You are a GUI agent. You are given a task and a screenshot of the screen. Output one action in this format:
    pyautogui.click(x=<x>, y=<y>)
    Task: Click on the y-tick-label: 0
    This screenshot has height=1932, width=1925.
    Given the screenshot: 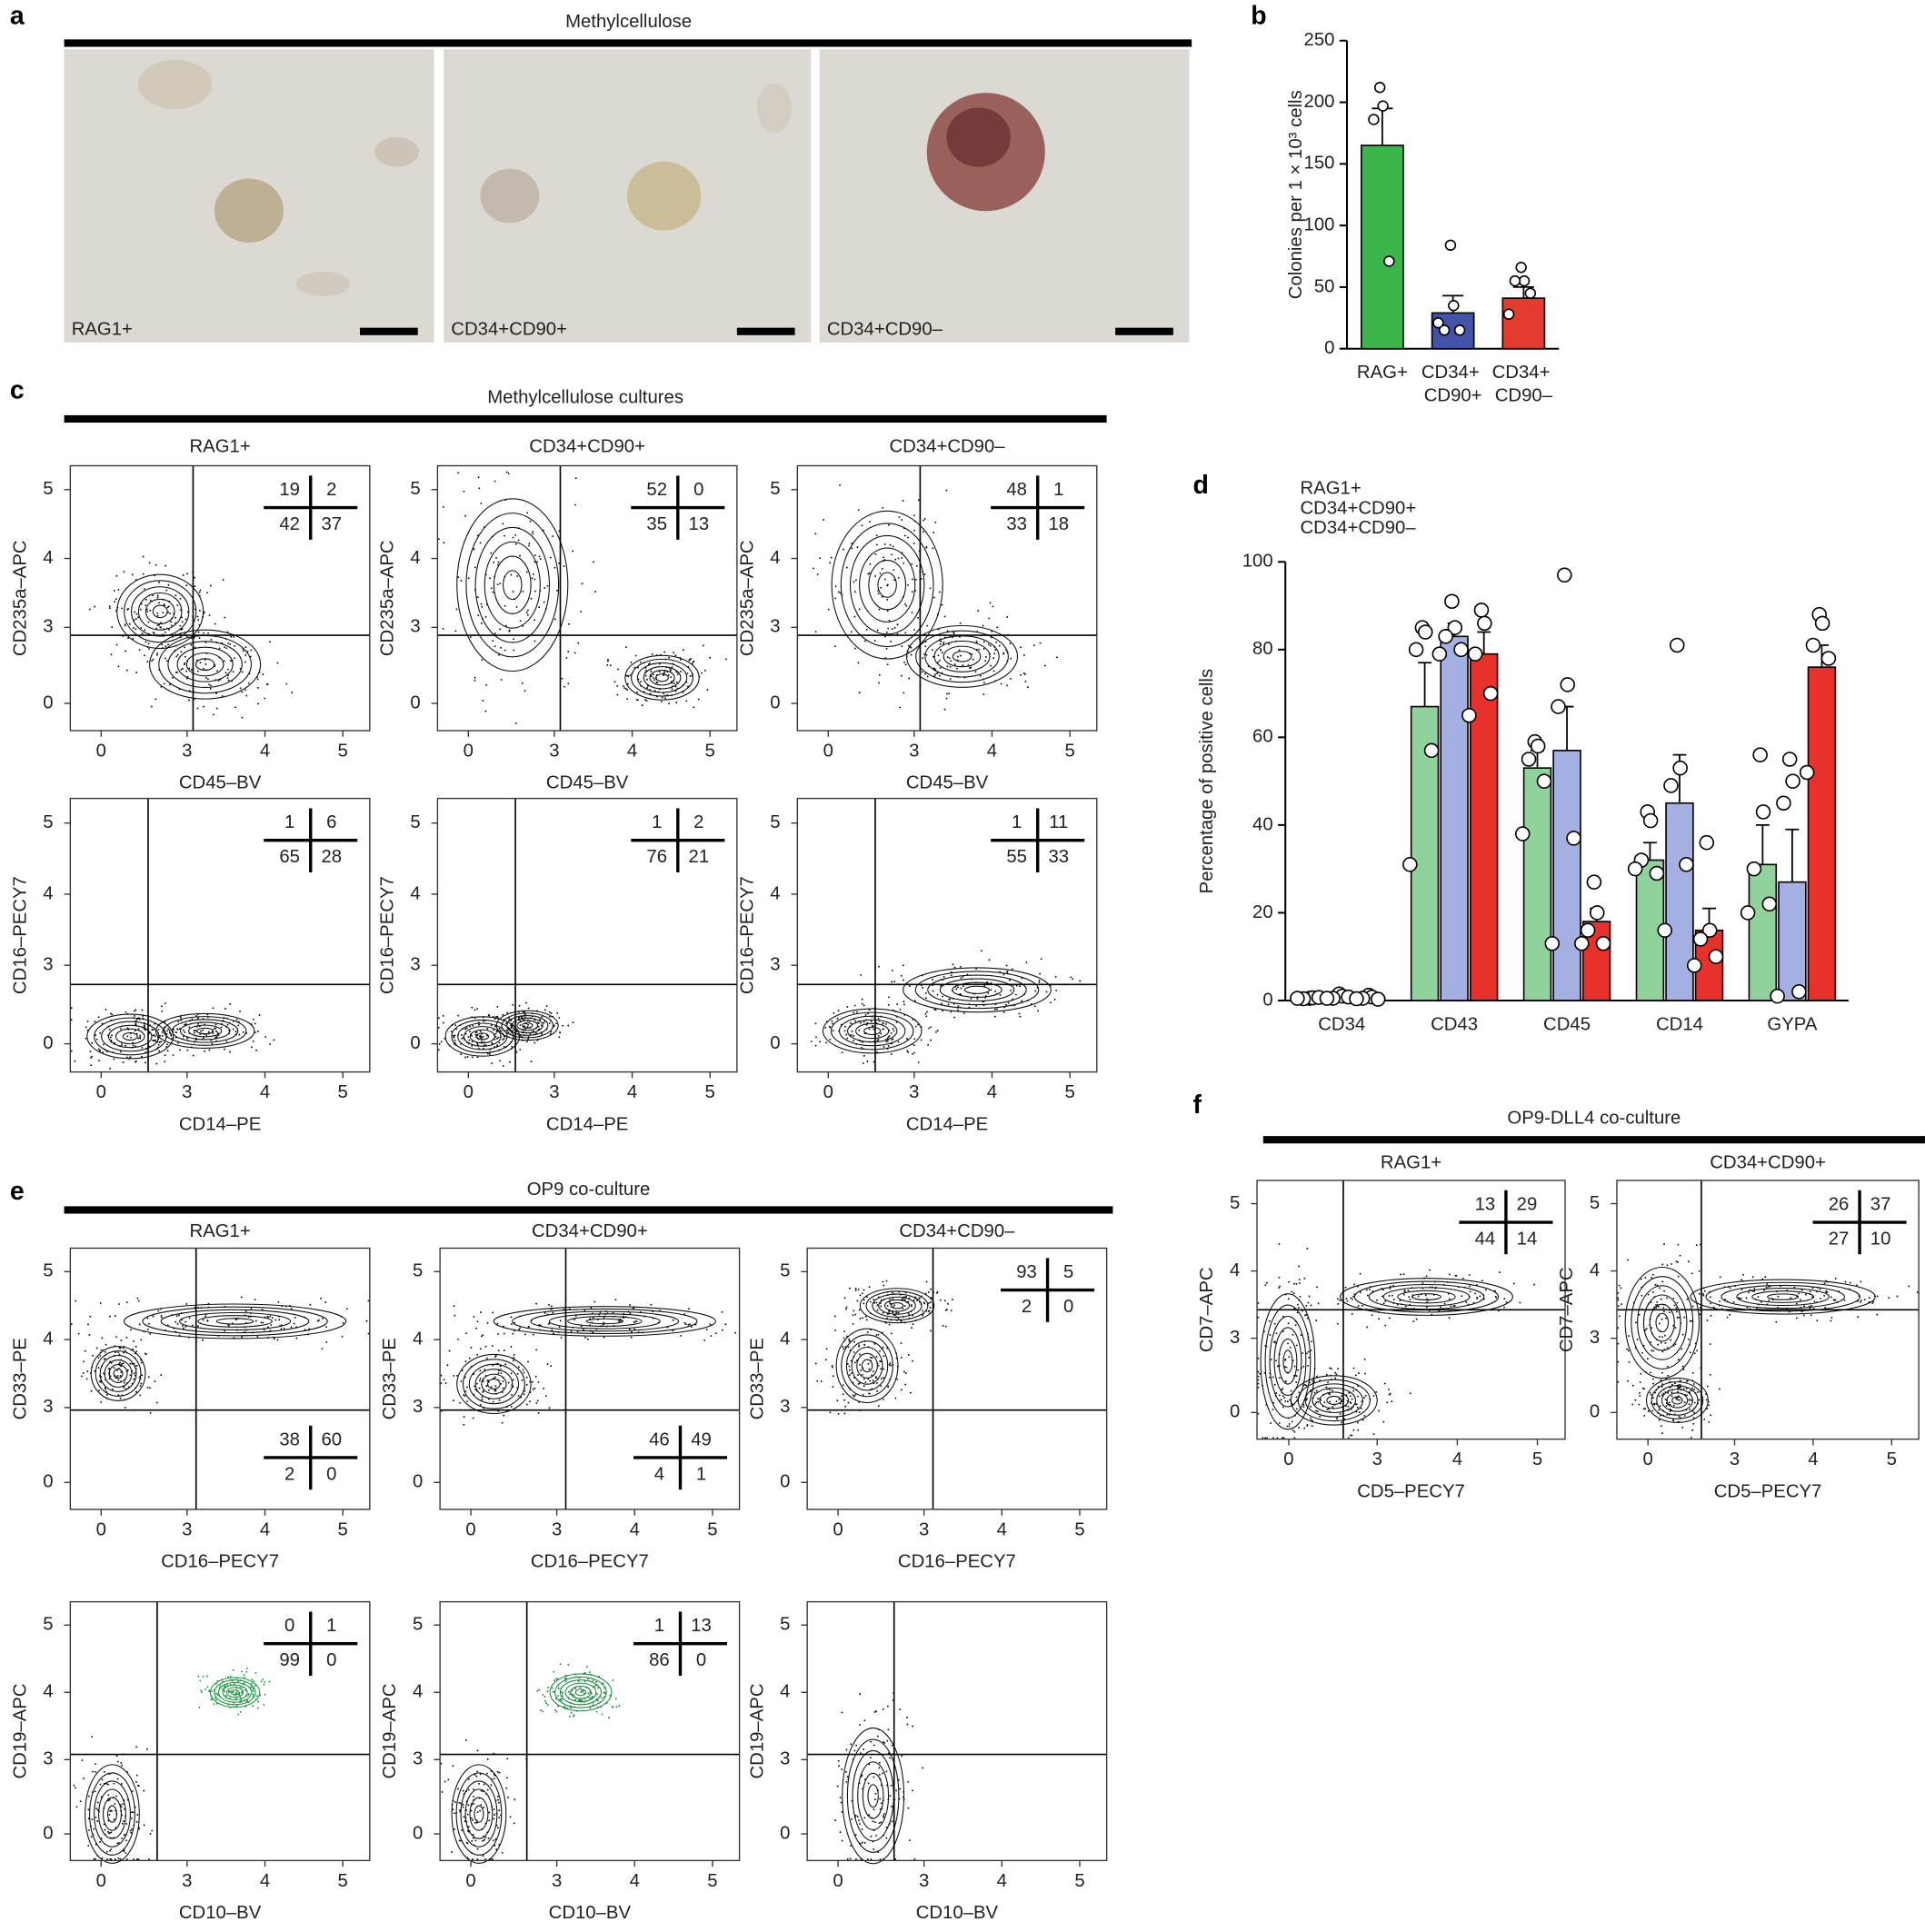 What is the action you would take?
    pyautogui.click(x=415, y=702)
    